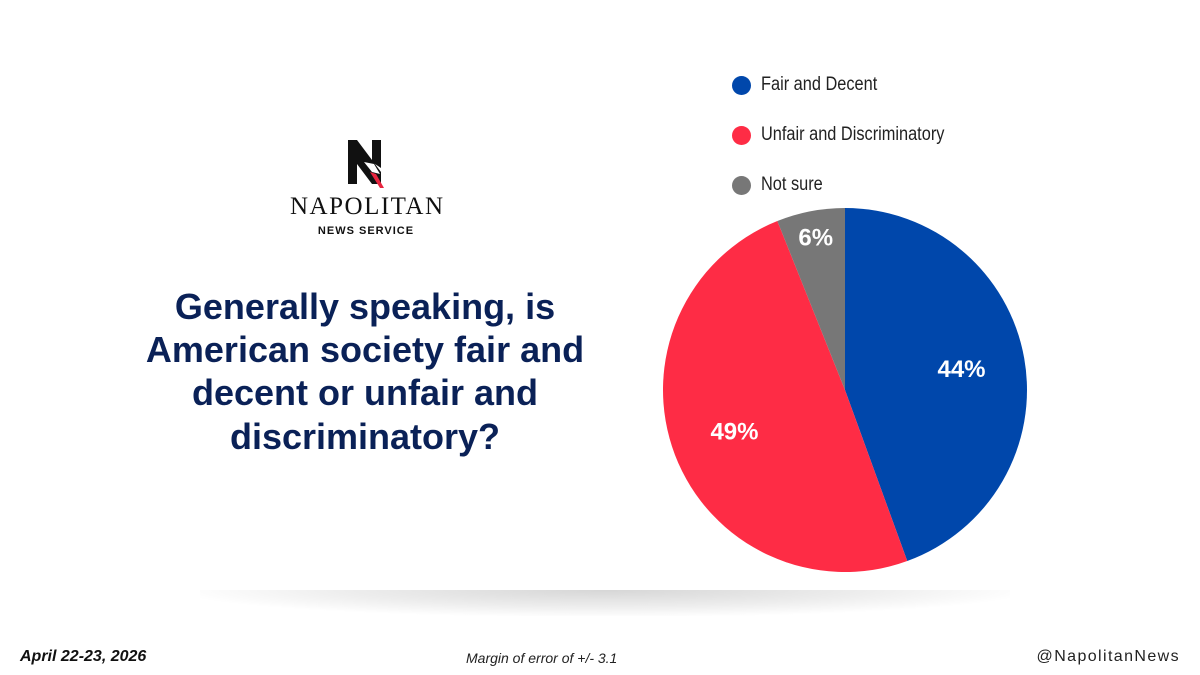  What do you see at coordinates (366, 164) in the screenshot?
I see `napolitan-n-icon` at bounding box center [366, 164].